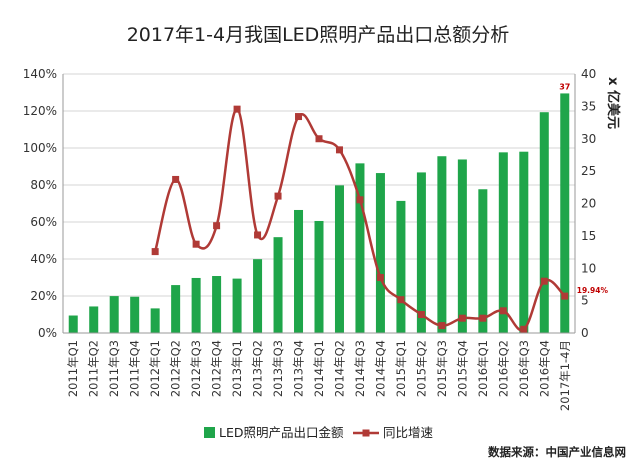 This screenshot has width=636, height=475. Describe the element at coordinates (217, 368) in the screenshot. I see `x-tick-label: 2012年Q4` at that location.